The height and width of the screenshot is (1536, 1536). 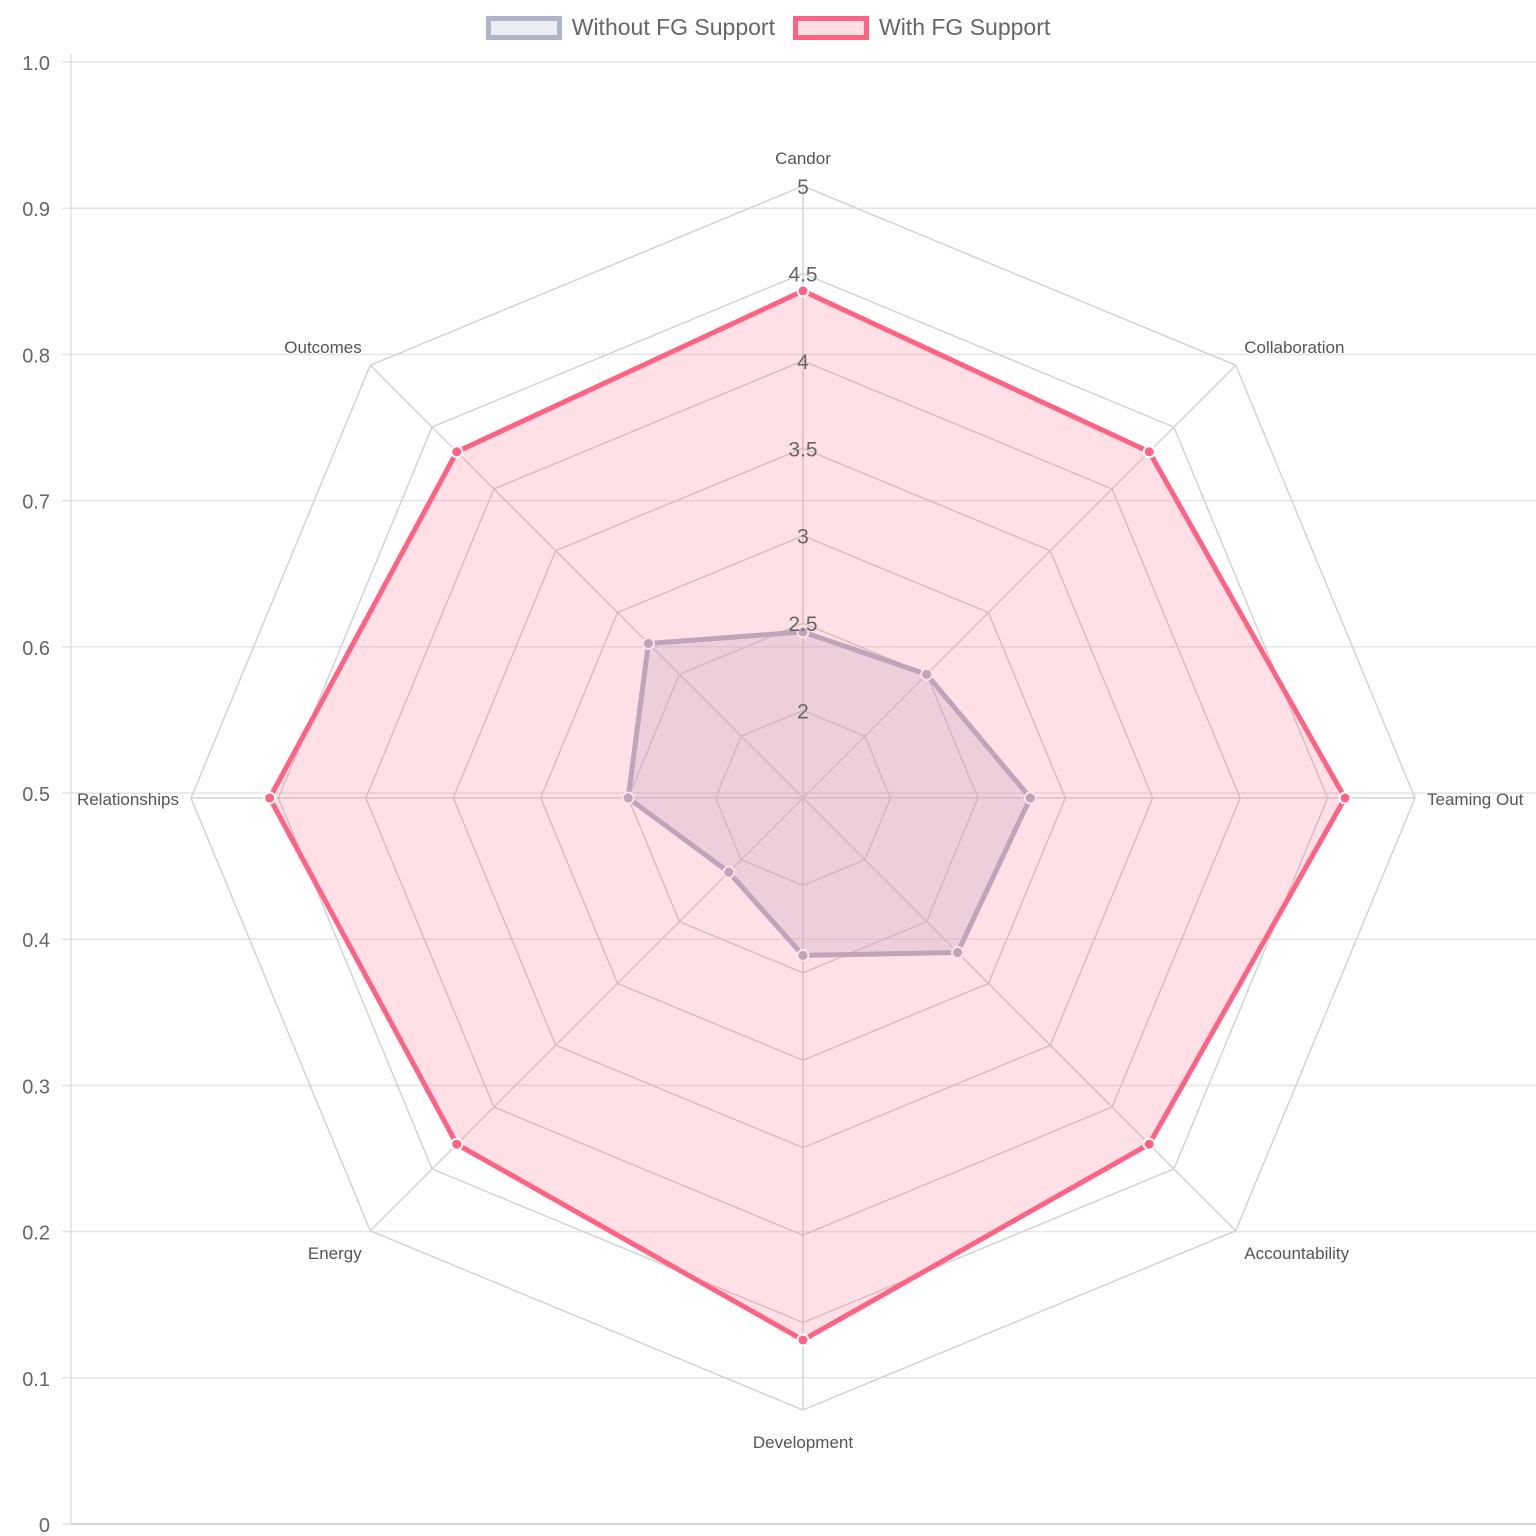 I want to click on legend-item-without-fg-support: Without FG Support, so click(x=630, y=27).